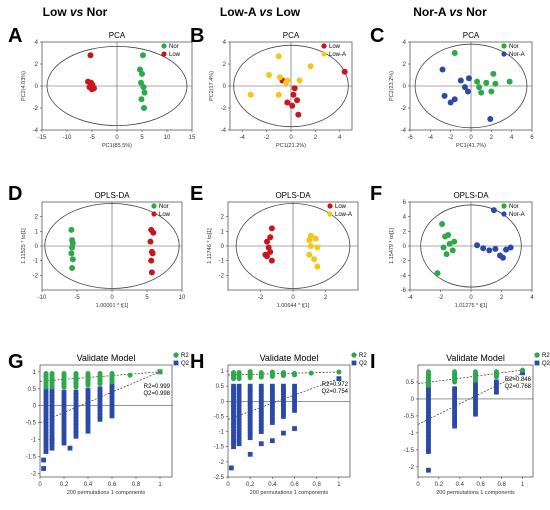 This screenshot has width=550, height=510. I want to click on legend-label: Q2, so click(546, 364).